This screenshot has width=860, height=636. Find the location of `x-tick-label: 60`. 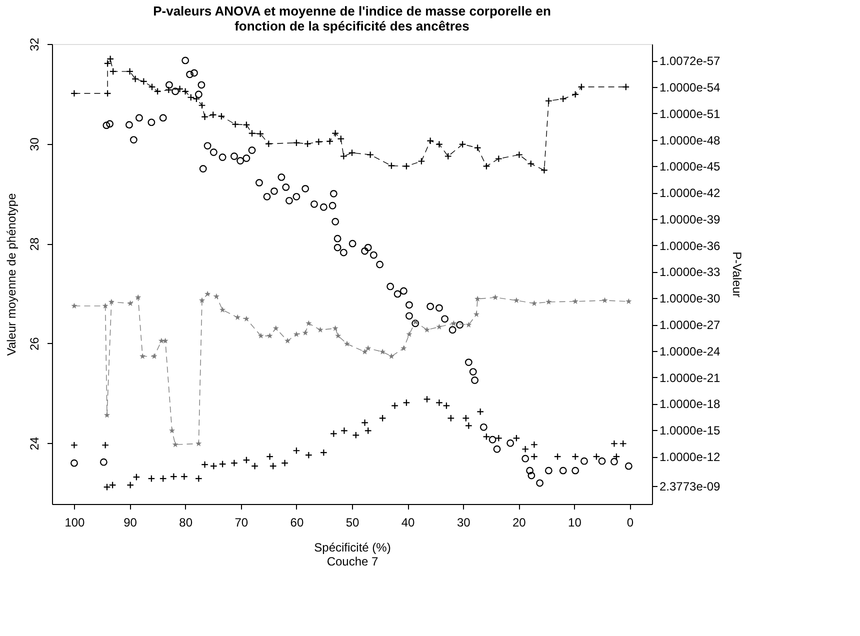

x-tick-label: 60 is located at coordinates (297, 523).